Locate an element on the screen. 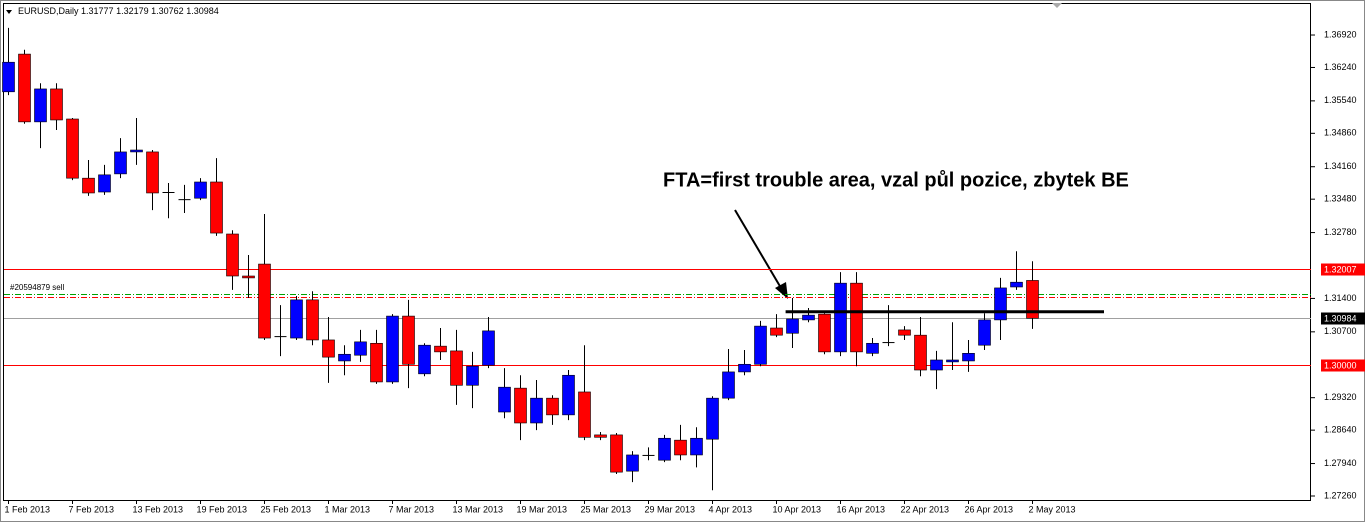  y-tick-label: 1.31400 is located at coordinates (1340, 298).